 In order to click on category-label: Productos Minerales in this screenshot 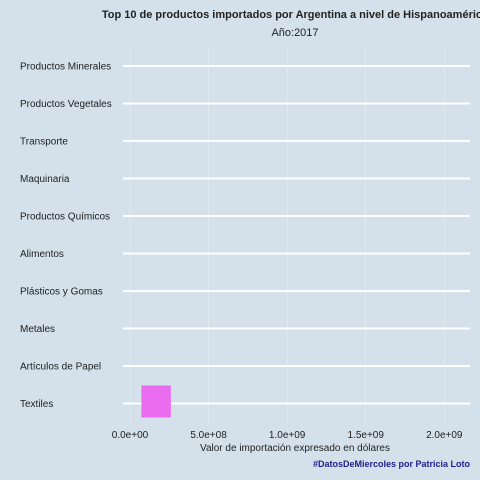, I will do `click(65, 67)`.